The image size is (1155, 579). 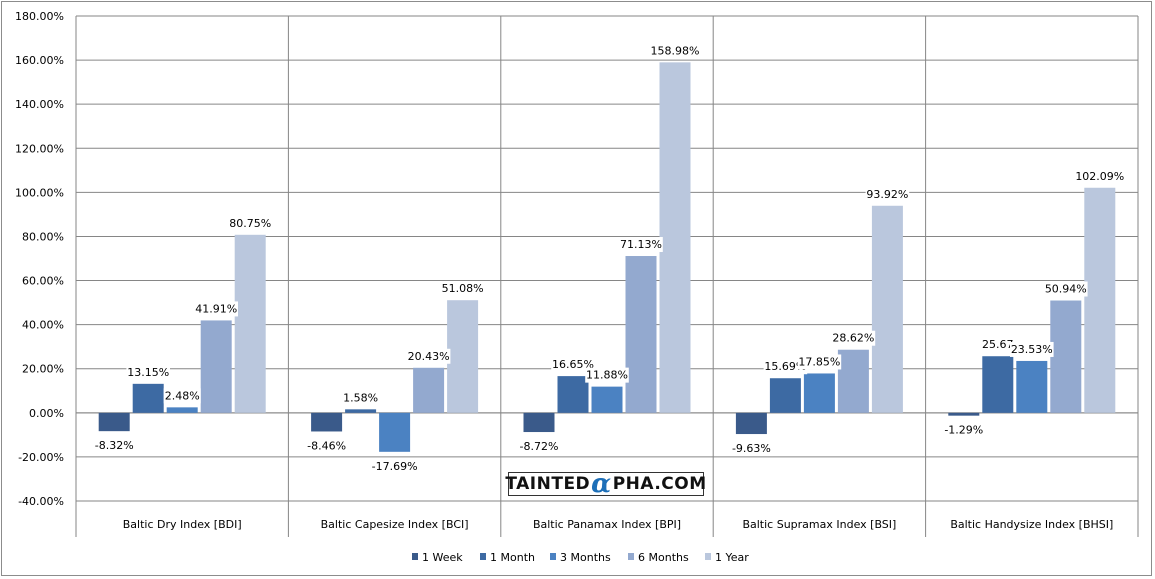 I want to click on data-label: 1.58%, so click(x=360, y=397).